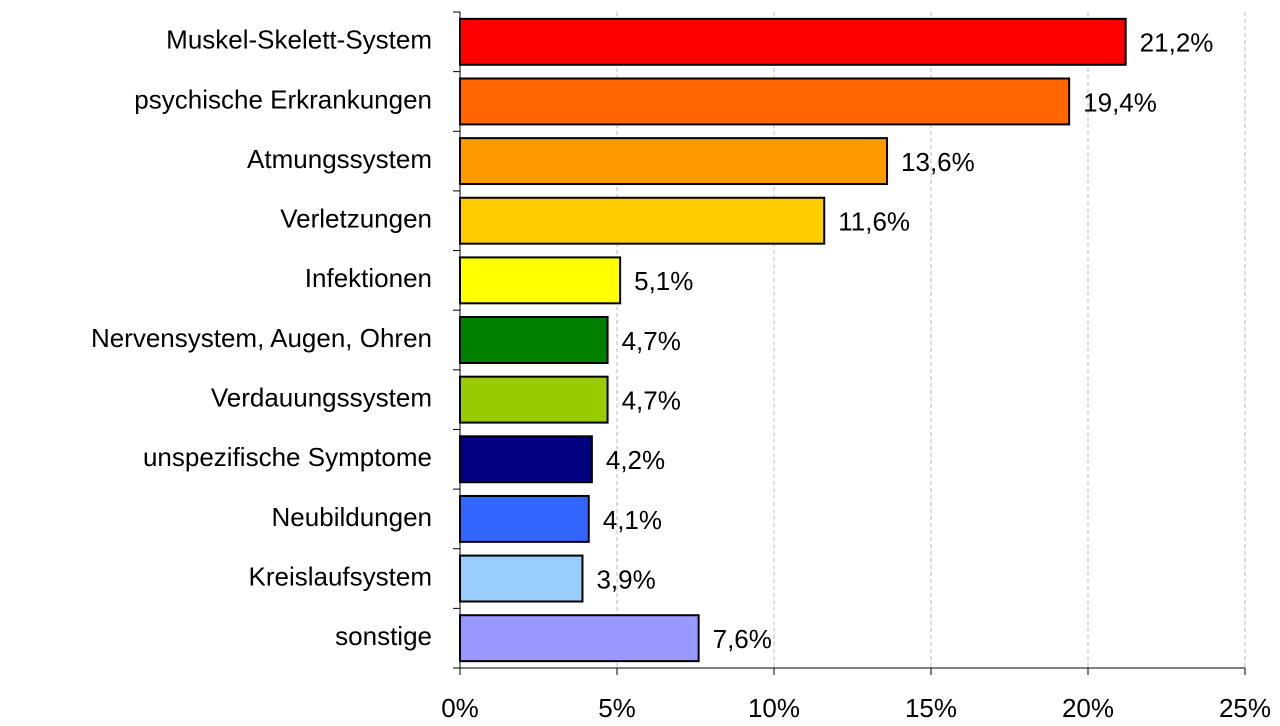 The width and height of the screenshot is (1280, 726). What do you see at coordinates (261, 338) in the screenshot?
I see `y-tick-label: Nervensystem, Augen, Ohren` at bounding box center [261, 338].